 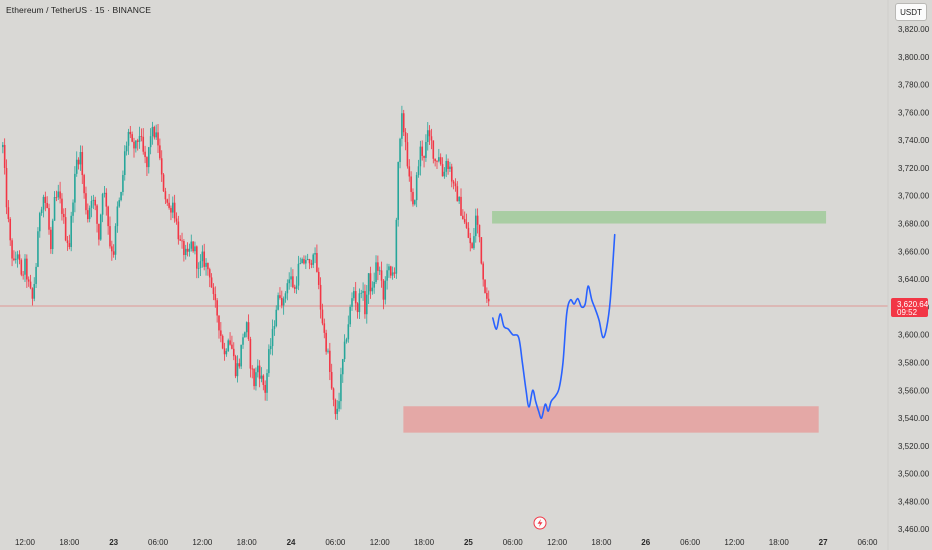 I want to click on symbol-title: Ethereum / TetherUS · 15 · BINANCE, so click(x=78, y=10).